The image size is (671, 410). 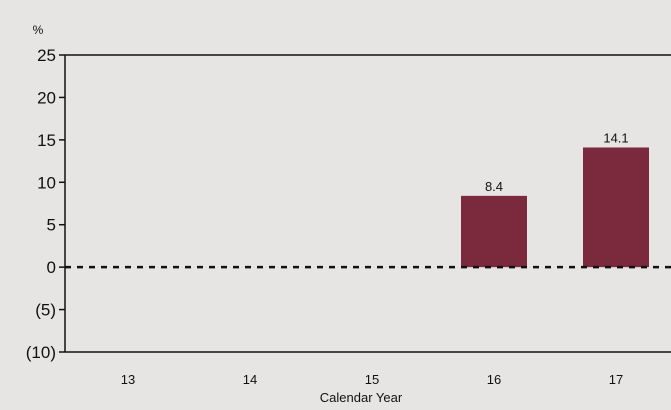 What do you see at coordinates (128, 379) in the screenshot?
I see `x-tick-label: 13` at bounding box center [128, 379].